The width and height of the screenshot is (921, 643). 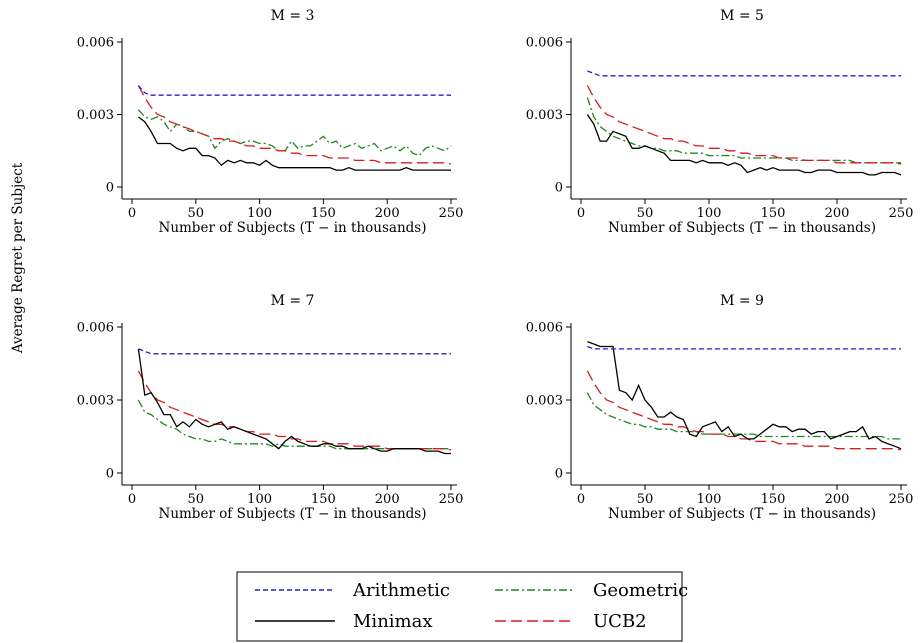 What do you see at coordinates (742, 301) in the screenshot?
I see `panel-title: M = 9` at bounding box center [742, 301].